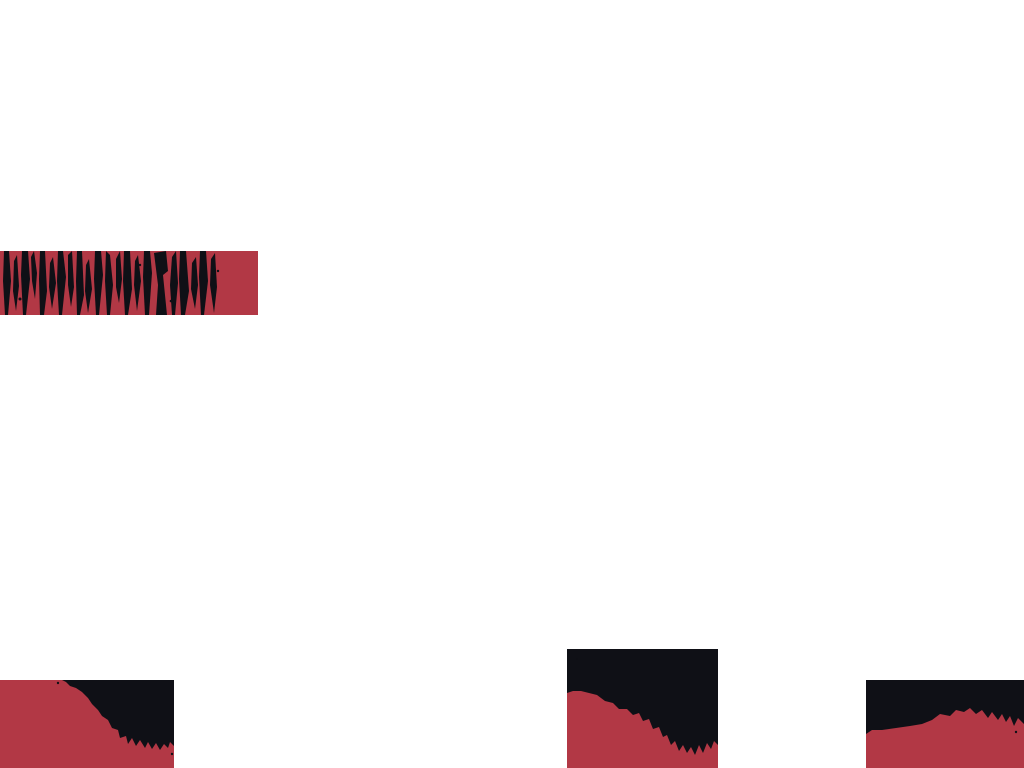 This screenshot has height=768, width=1024. Describe the element at coordinates (129, 283) in the screenshot. I see `grunge-stripes-banner-icon` at that location.